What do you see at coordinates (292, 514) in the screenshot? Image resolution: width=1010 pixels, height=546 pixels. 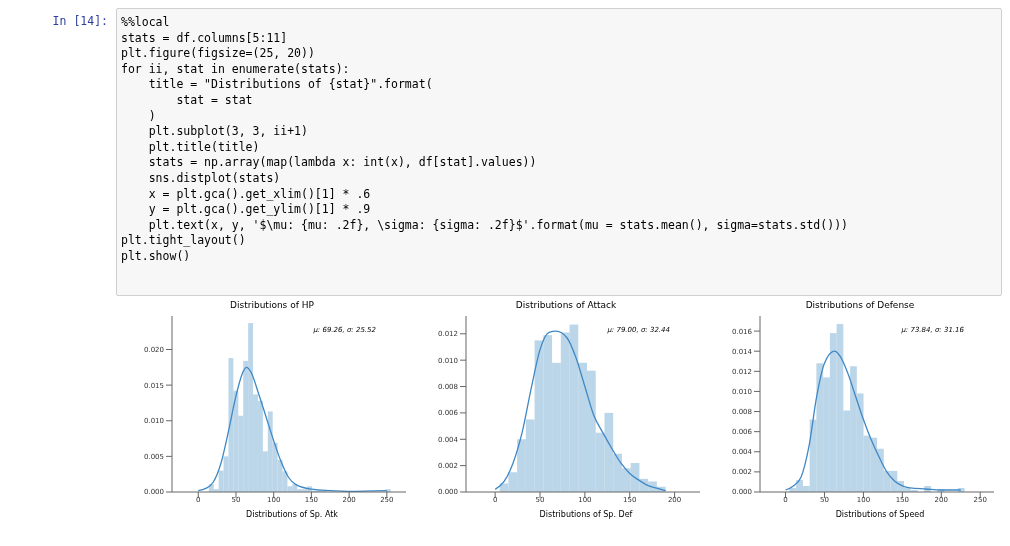 I see `x-axis-title: Distributions of Sp. Atk` at bounding box center [292, 514].